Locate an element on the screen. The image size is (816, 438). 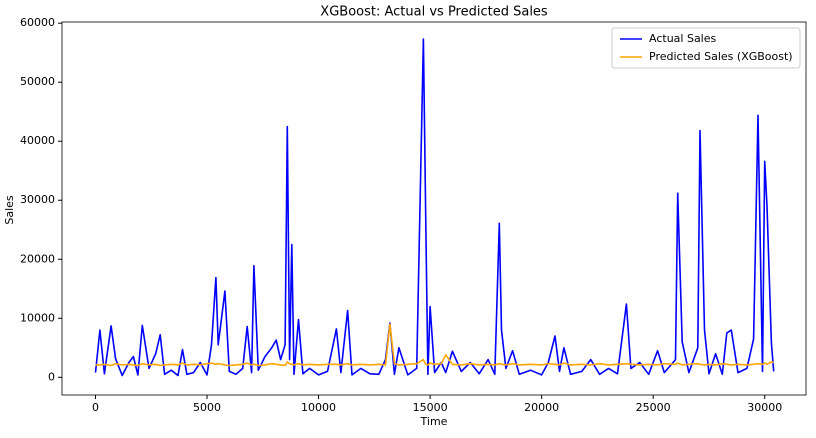
y-tick-label: 60000 is located at coordinates (37, 22).